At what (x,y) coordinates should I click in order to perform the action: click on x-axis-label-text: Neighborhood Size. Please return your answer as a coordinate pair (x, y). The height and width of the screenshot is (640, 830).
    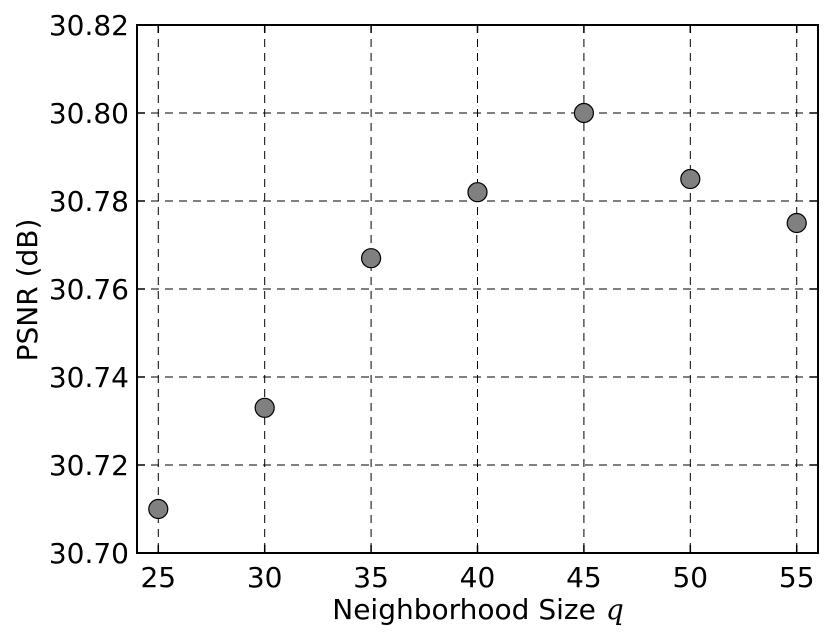
    Looking at the image, I should click on (464, 609).